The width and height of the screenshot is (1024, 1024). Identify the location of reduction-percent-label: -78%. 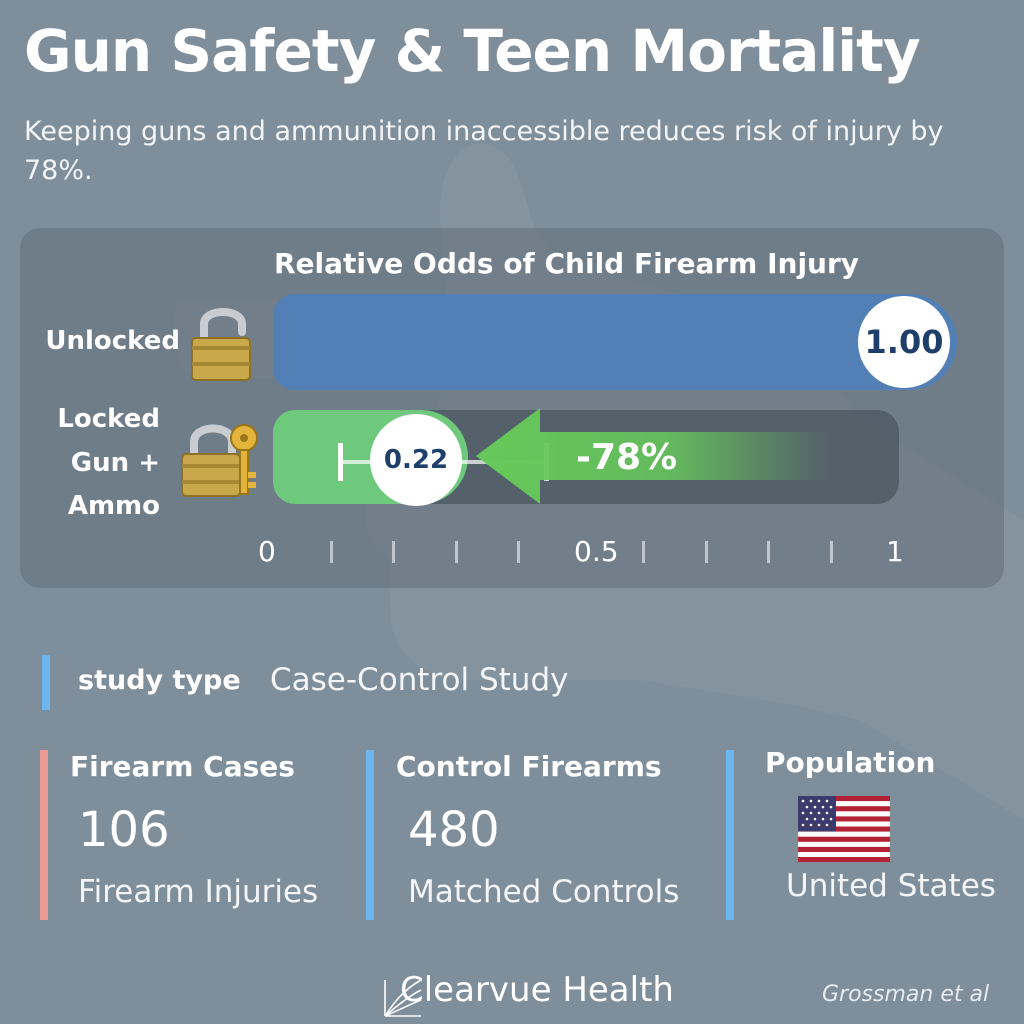
(627, 457).